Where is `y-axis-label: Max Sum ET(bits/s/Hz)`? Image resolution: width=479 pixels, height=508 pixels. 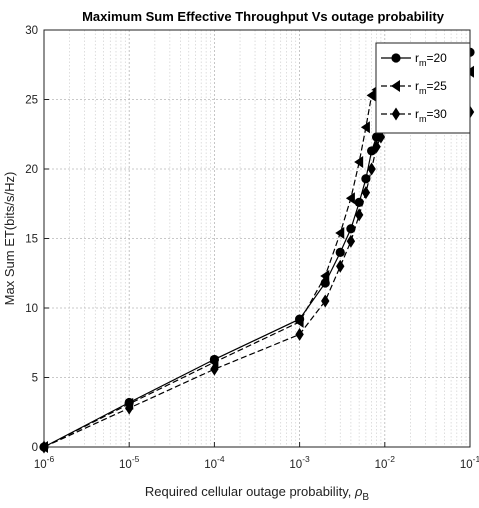 y-axis-label: Max Sum ET(bits/s/Hz) is located at coordinates (9, 239).